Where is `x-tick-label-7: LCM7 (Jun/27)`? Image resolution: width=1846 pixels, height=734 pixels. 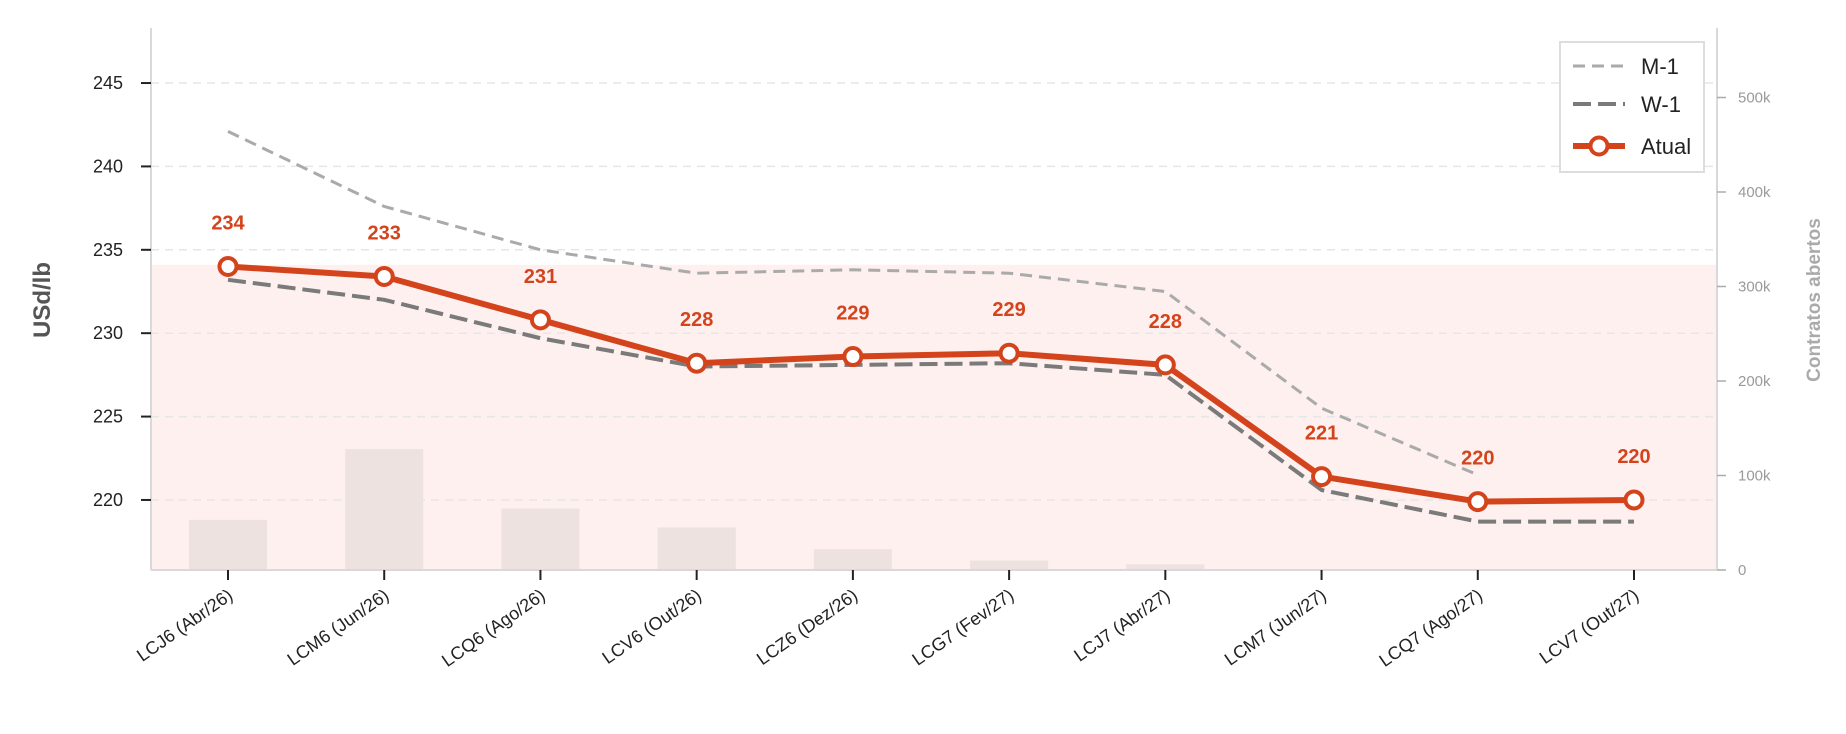
x-tick-label-7: LCM7 (Jun/27) is located at coordinates (1275, 627).